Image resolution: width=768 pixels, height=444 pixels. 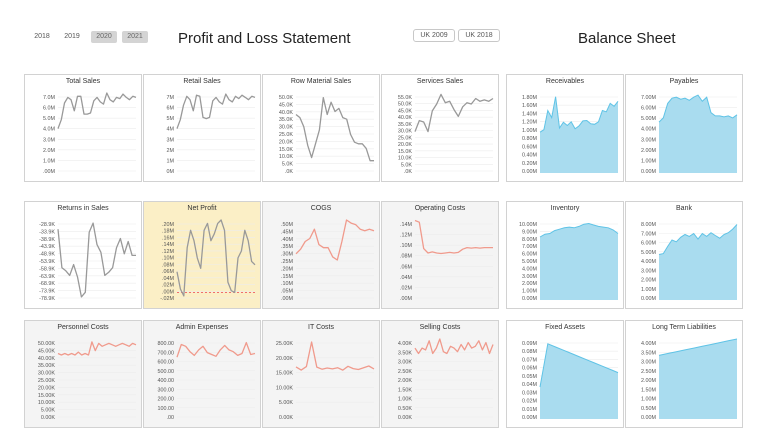 What do you see at coordinates (689, 134) in the screenshot?
I see `payables-chart: 7.00M 6.00M 5.00M 4.00M 3.00M 2.00M 1.00M 0.00M` at bounding box center [689, 134].